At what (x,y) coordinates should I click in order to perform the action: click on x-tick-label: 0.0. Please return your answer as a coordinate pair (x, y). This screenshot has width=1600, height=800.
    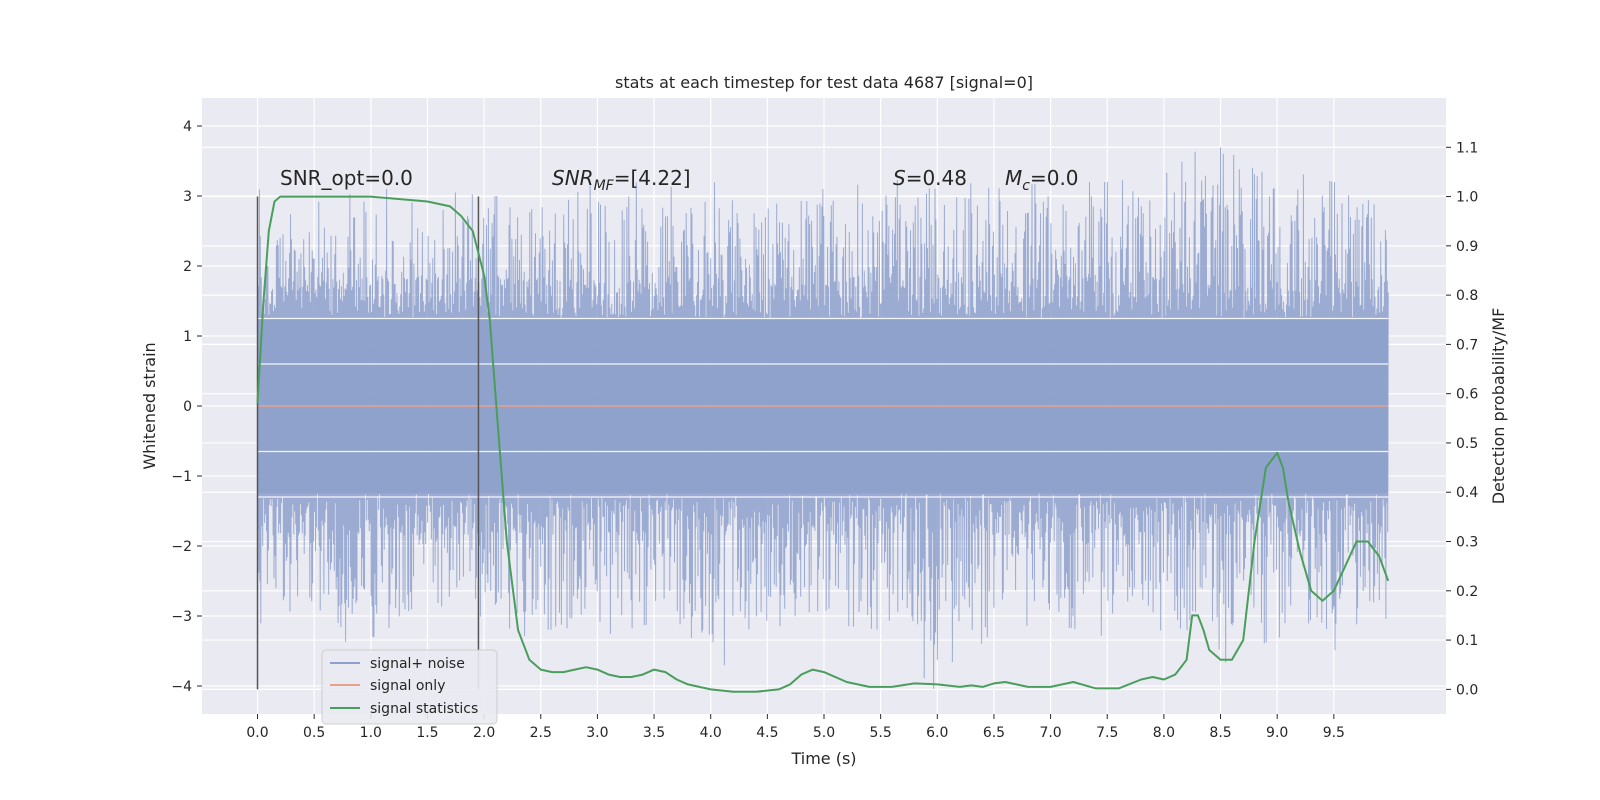
    Looking at the image, I should click on (257, 733).